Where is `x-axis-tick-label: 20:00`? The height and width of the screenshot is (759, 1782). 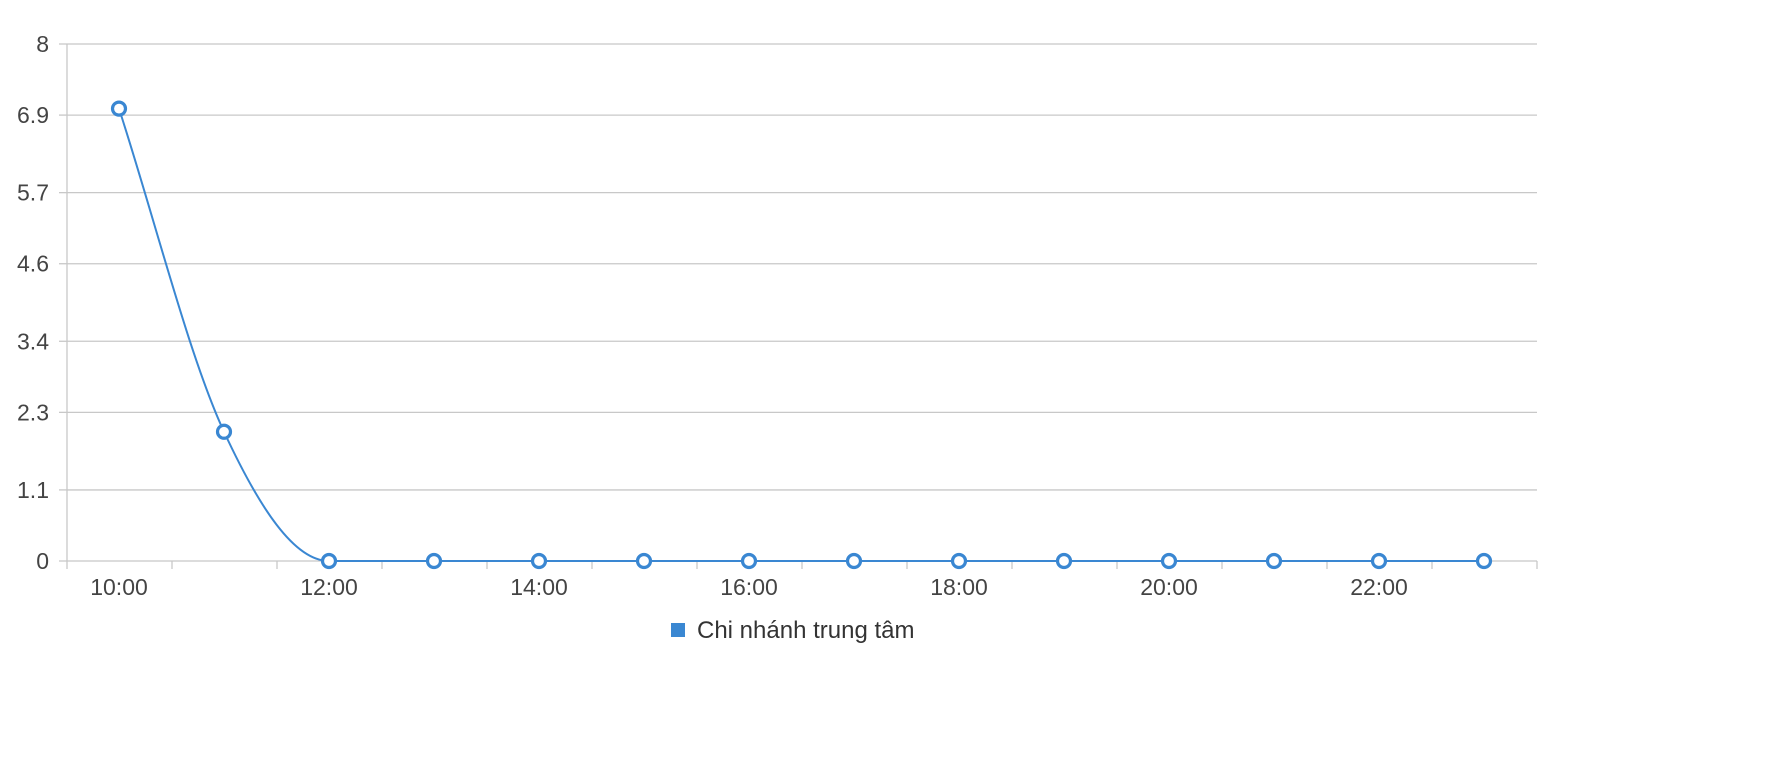 x-axis-tick-label: 20:00 is located at coordinates (1169, 587).